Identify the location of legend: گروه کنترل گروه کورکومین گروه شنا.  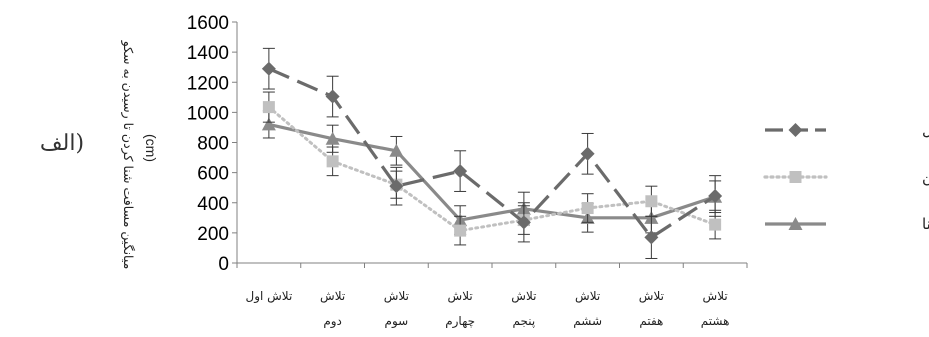
(846, 177).